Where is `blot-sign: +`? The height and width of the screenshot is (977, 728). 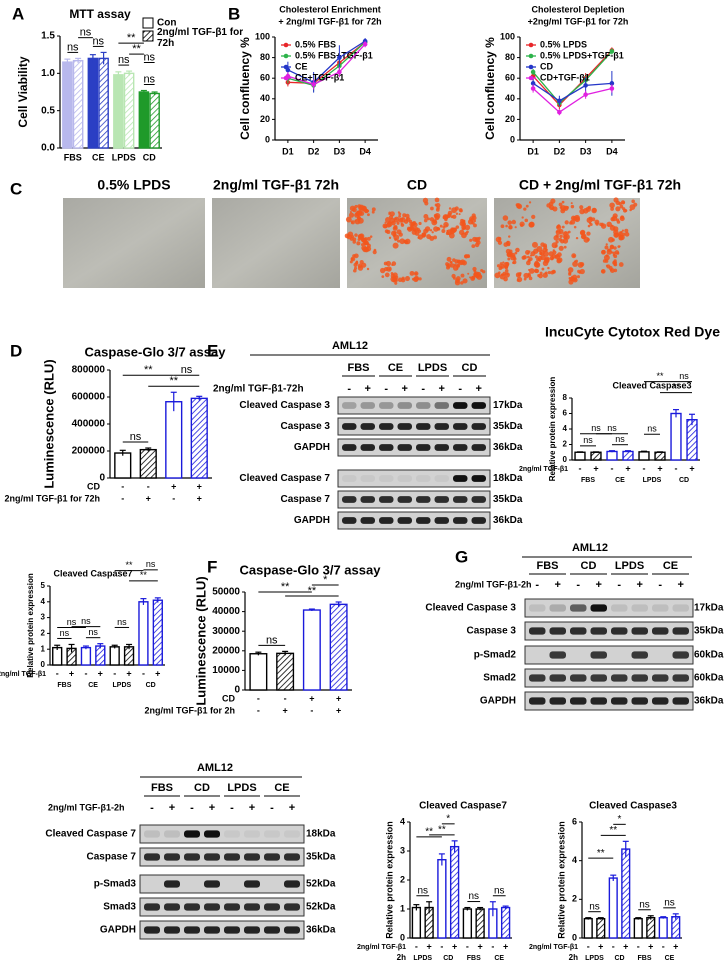
blot-sign: + is located at coordinates (640, 585).